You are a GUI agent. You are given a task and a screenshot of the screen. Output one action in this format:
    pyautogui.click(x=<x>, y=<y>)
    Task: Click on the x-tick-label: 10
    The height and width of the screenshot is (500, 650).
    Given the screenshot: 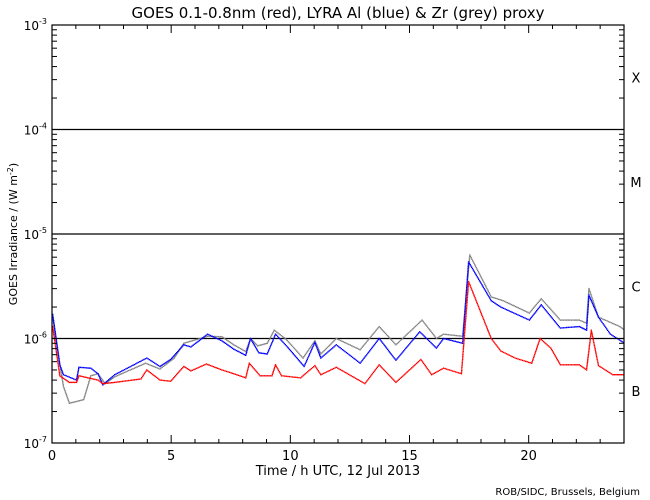 What is the action you would take?
    pyautogui.click(x=290, y=456)
    